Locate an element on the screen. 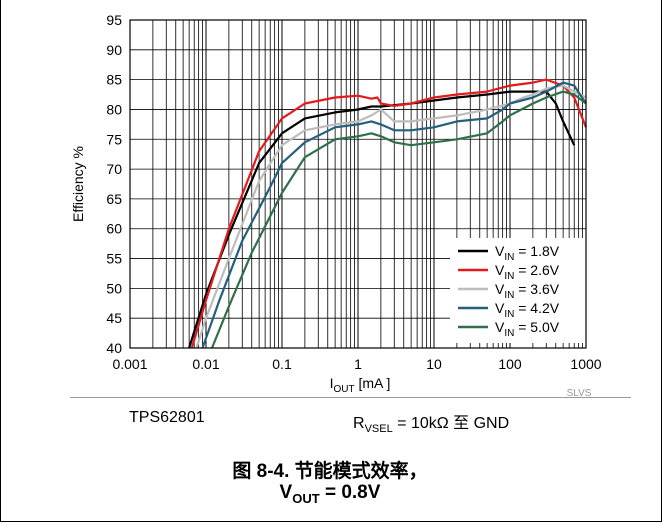 The height and width of the screenshot is (523, 662). part-number: TPS62801 is located at coordinates (167, 417).